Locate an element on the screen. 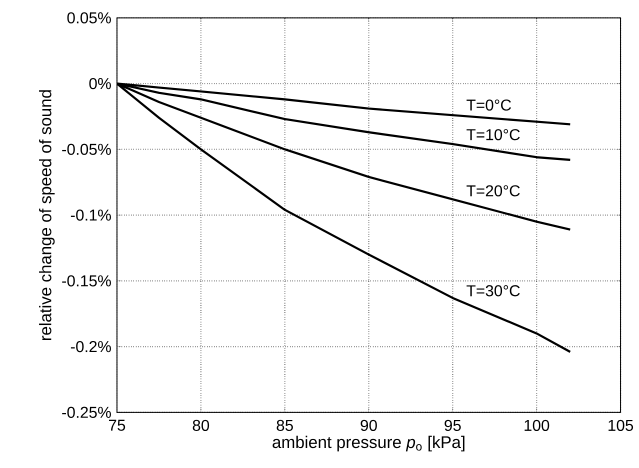 This screenshot has width=639, height=468. y-axis-title: relative change of speed of sound is located at coordinates (47, 215).